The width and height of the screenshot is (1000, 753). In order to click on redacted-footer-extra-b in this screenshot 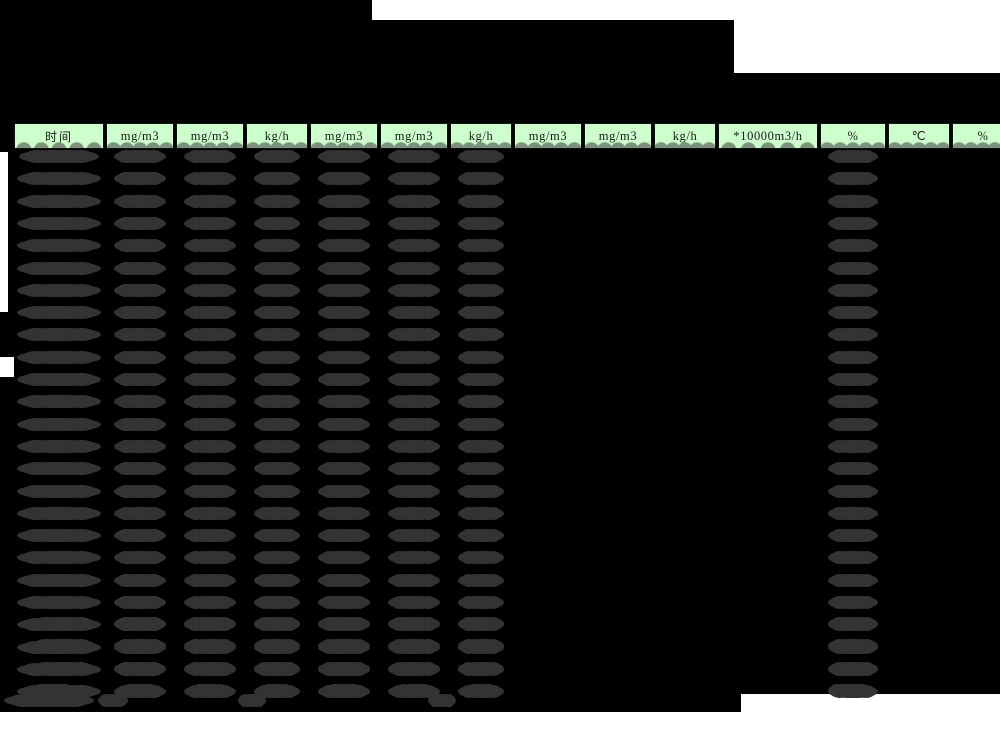, I will do `click(442, 700)`.